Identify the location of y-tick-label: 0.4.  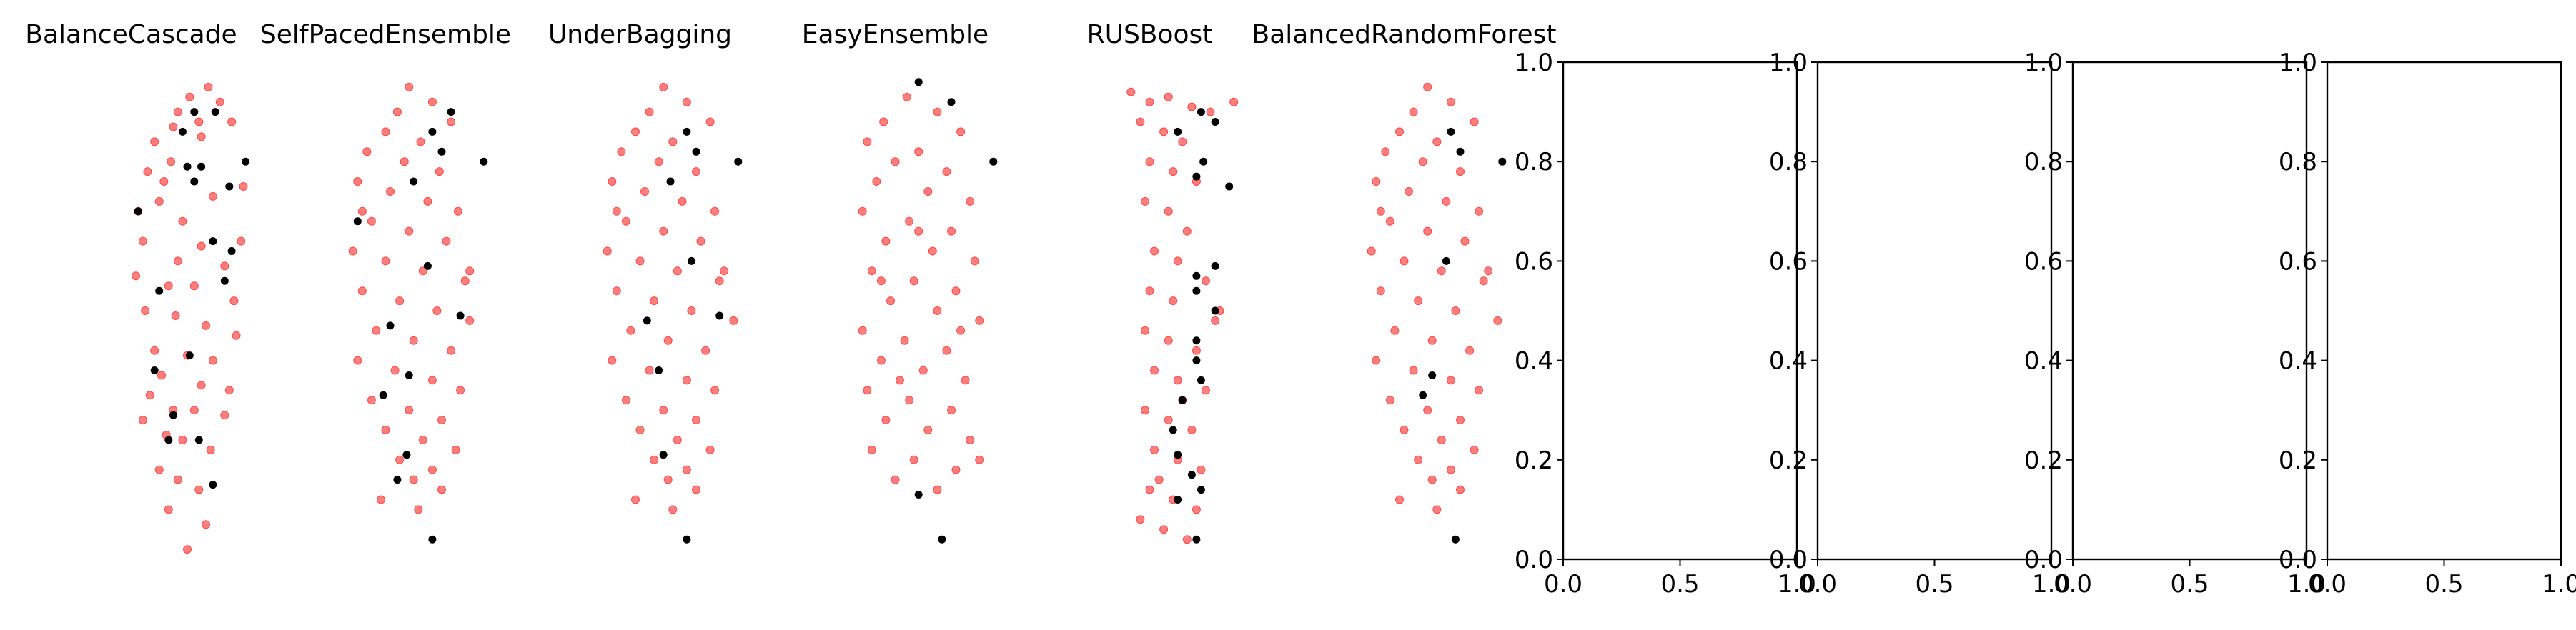
(1534, 361).